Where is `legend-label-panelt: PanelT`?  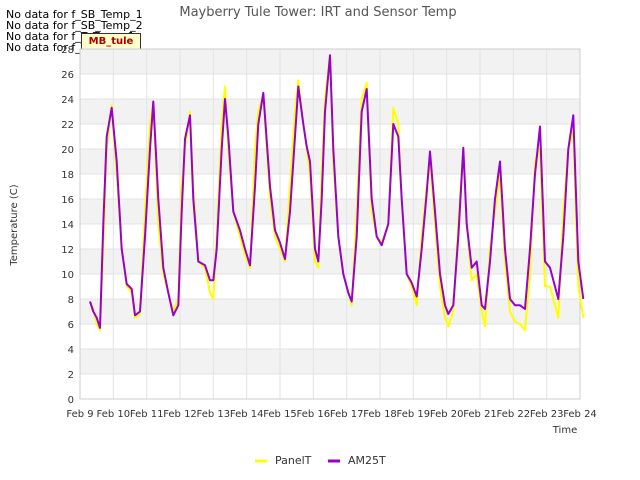 legend-label-panelt: PanelT is located at coordinates (293, 460).